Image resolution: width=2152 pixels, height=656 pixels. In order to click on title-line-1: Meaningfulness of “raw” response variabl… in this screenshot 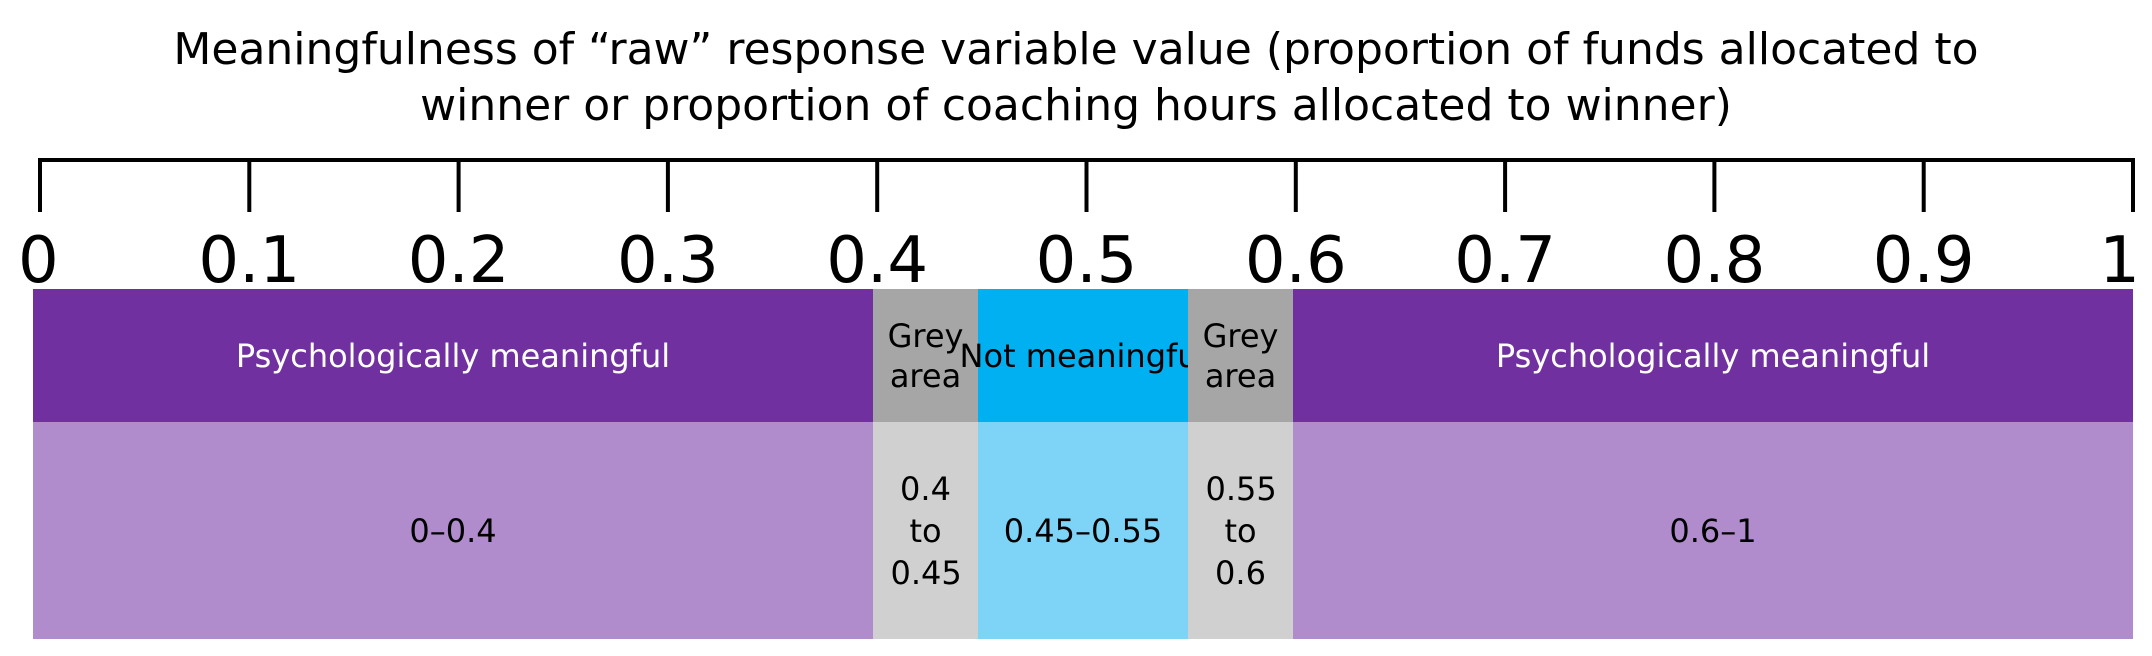, I will do `click(1076, 49)`.